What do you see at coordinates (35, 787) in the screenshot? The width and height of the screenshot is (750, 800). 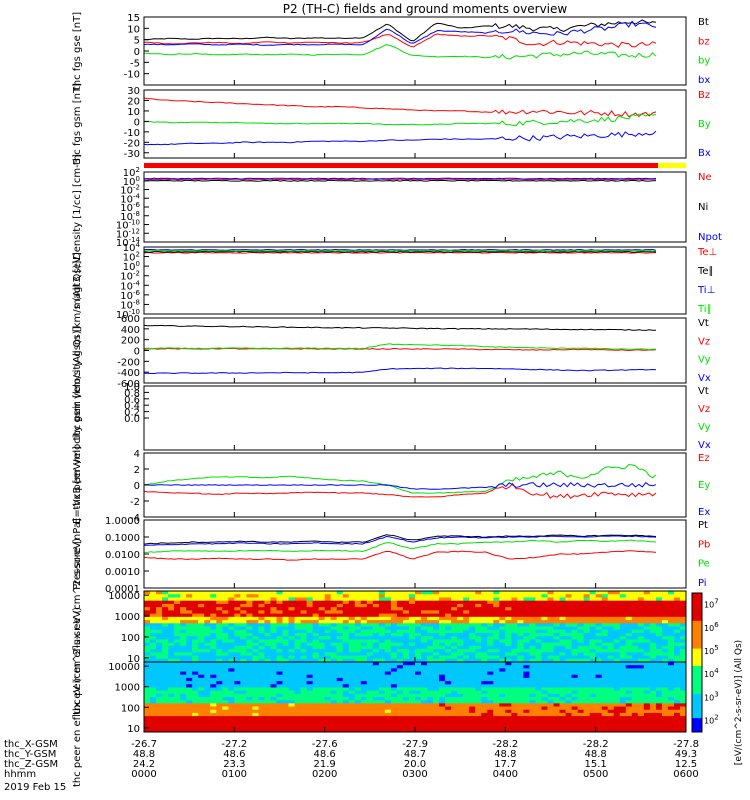 I see `date-label: 2019 Feb 15` at bounding box center [35, 787].